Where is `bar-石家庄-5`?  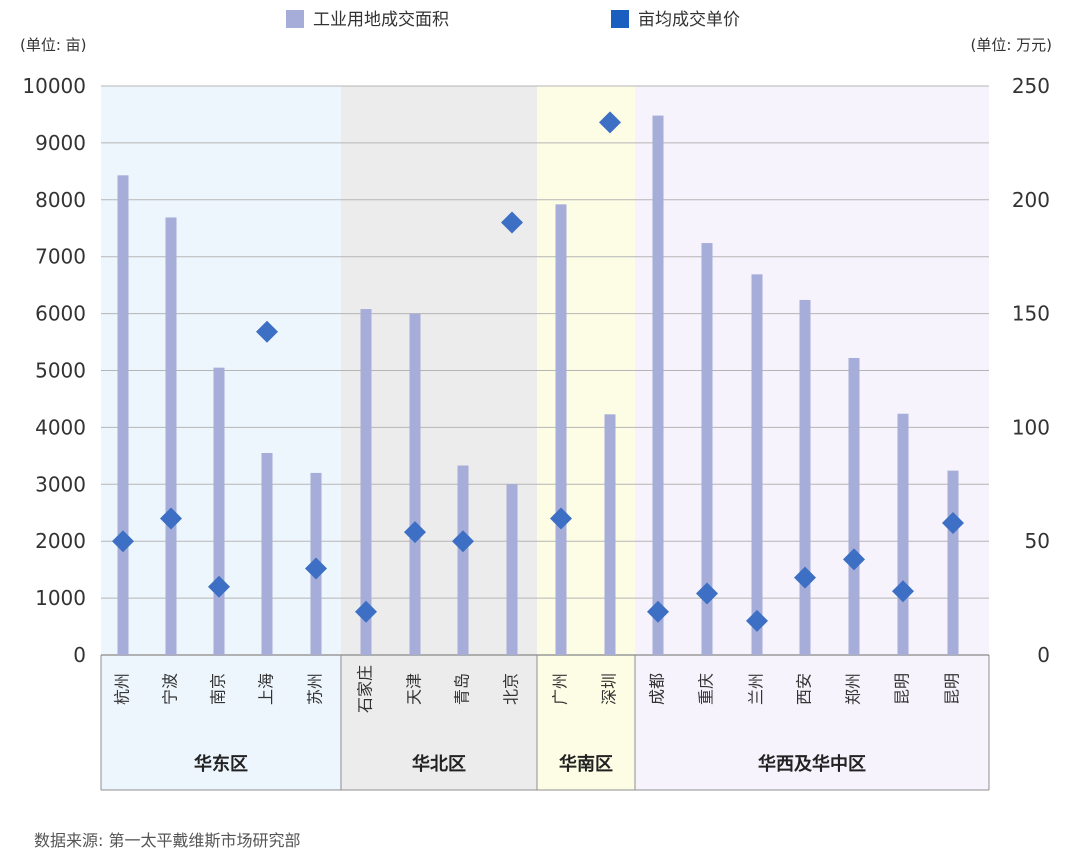 bar-石家庄-5 is located at coordinates (366, 482).